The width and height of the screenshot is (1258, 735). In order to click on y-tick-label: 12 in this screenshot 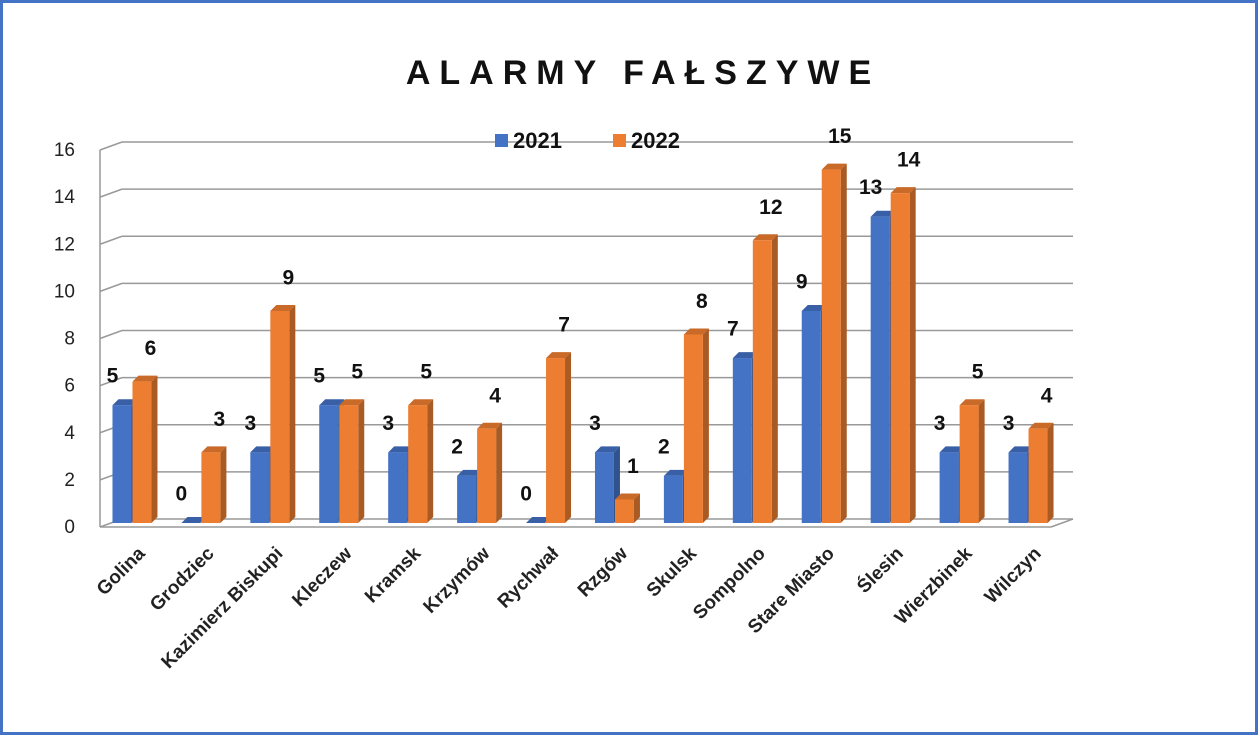, I will do `click(64, 244)`.